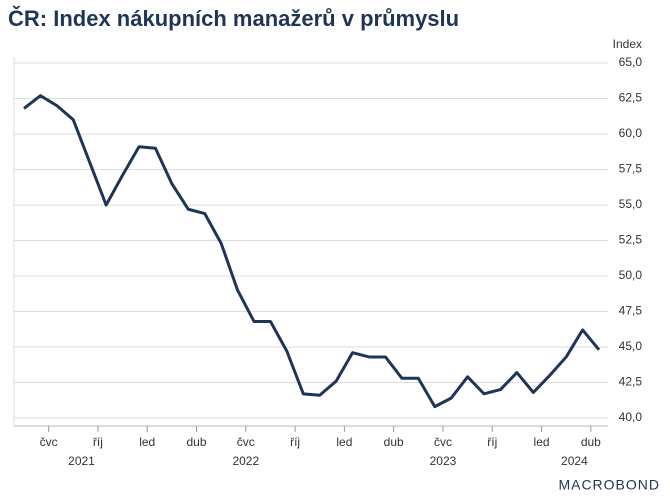 This screenshot has height=502, width=670. What do you see at coordinates (574, 461) in the screenshot?
I see `year-label: 2024` at bounding box center [574, 461].